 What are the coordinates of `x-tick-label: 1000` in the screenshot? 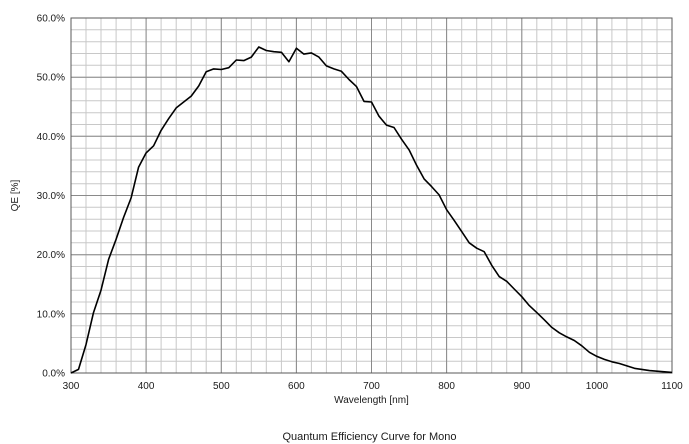 It's located at (597, 386).